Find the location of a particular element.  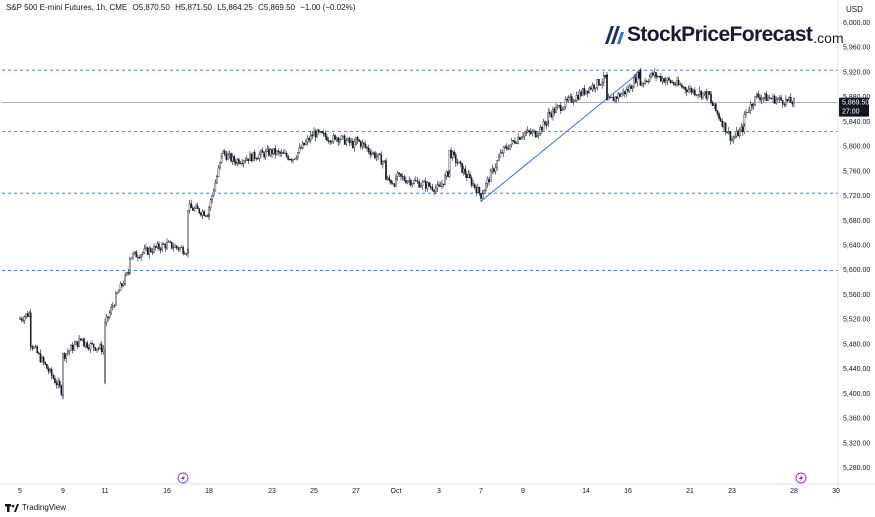

open-value: O5,870.50 is located at coordinates (151, 7).